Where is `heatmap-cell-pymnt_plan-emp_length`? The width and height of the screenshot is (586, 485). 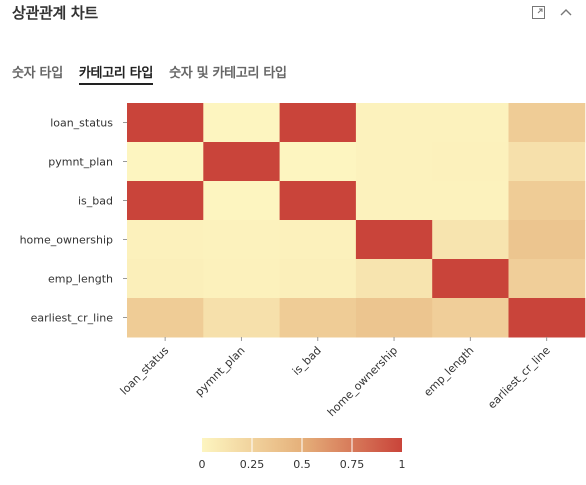
heatmap-cell-pymnt_plan-emp_length is located at coordinates (470, 162).